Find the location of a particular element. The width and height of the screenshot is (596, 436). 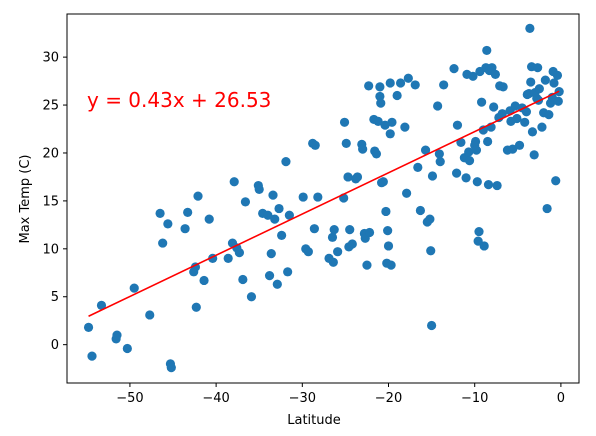

y-tick-label: 30 is located at coordinates (50, 58).